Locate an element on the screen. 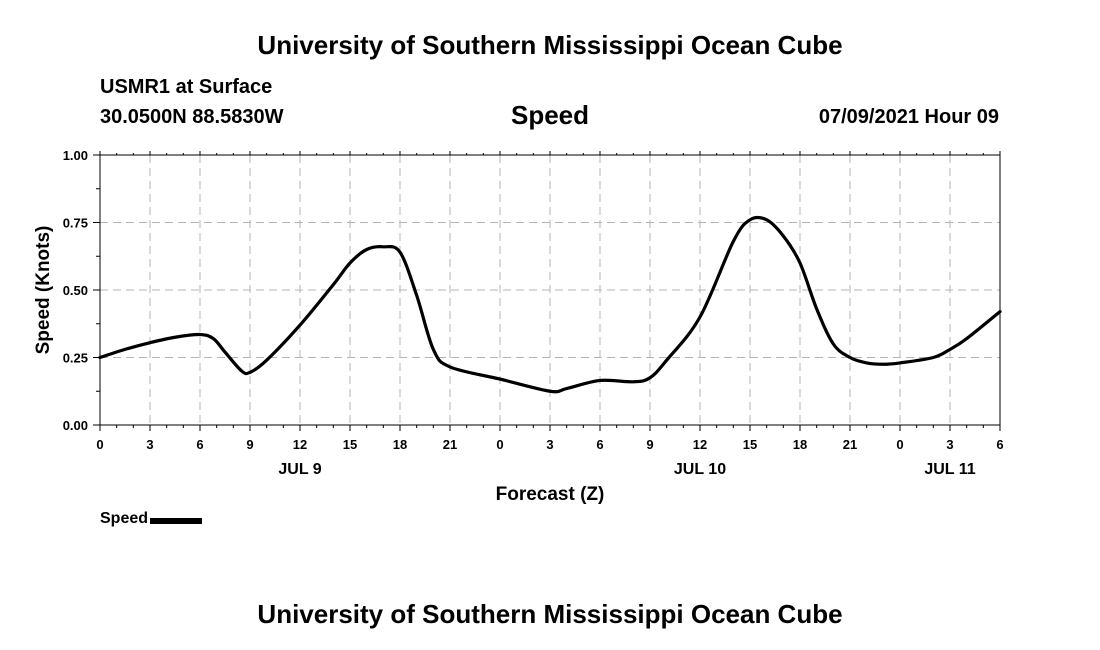  y-axis-title: Speed (Knots) is located at coordinates (43, 290).